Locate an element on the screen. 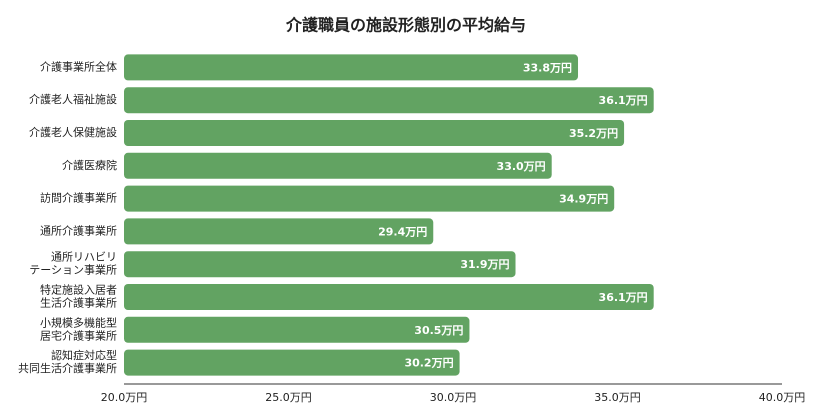 The height and width of the screenshot is (410, 813). y-tick-label: 生活介護事業所 is located at coordinates (78, 303).